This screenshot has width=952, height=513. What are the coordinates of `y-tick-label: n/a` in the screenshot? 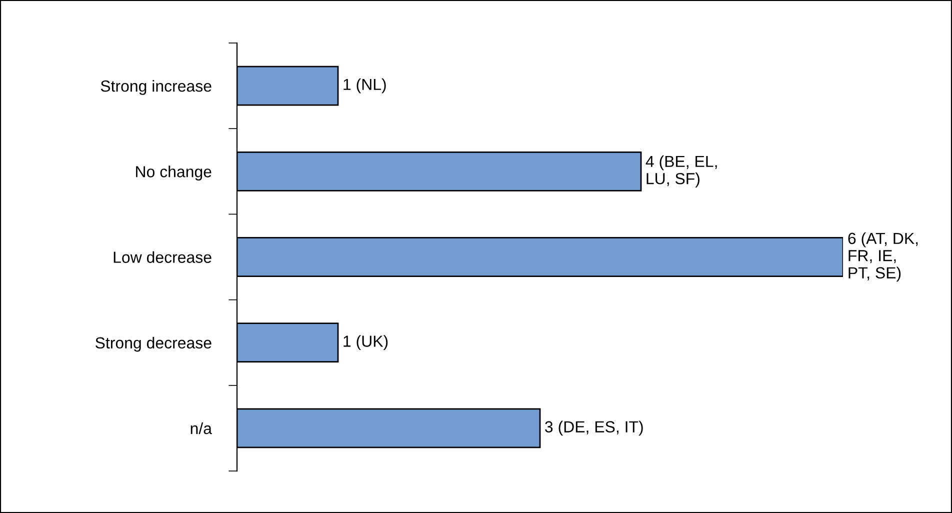 It's located at (201, 428).